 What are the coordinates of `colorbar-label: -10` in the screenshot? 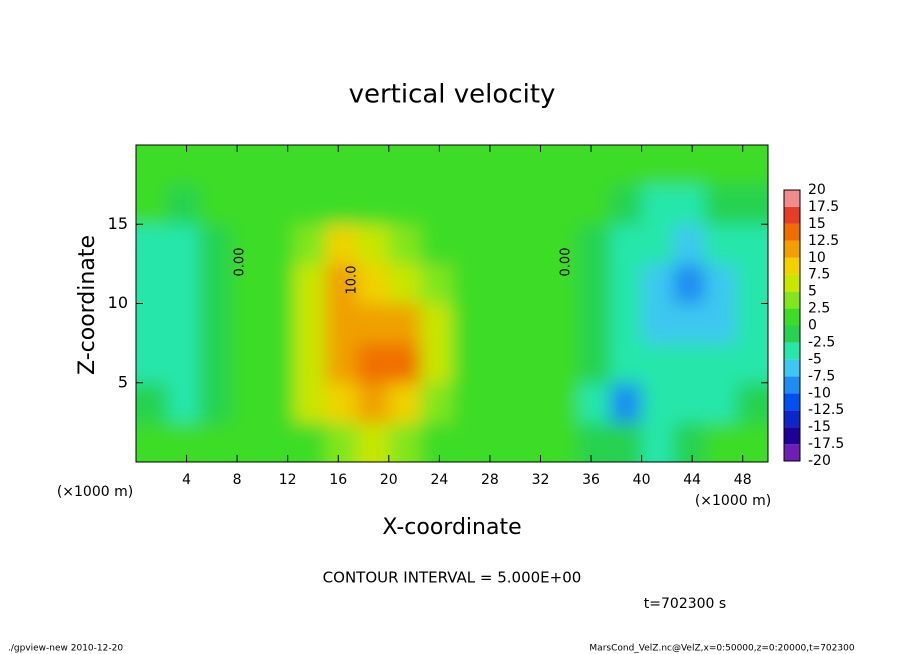 It's located at (819, 393).